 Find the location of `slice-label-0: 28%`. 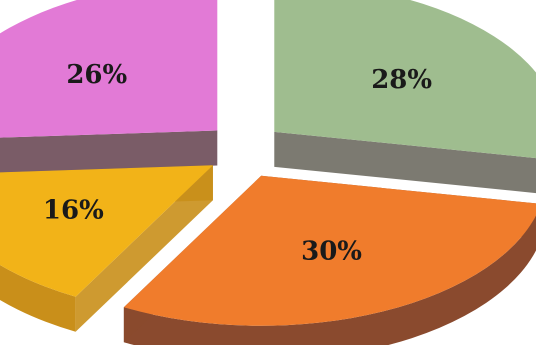

slice-label-0: 28% is located at coordinates (401, 80).